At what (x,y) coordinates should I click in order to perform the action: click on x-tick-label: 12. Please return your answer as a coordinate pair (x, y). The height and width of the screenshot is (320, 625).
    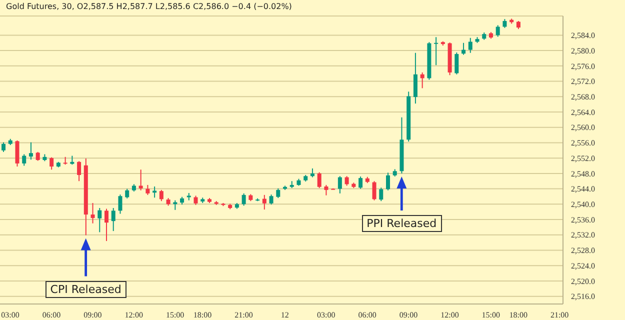
    Looking at the image, I should click on (284, 315).